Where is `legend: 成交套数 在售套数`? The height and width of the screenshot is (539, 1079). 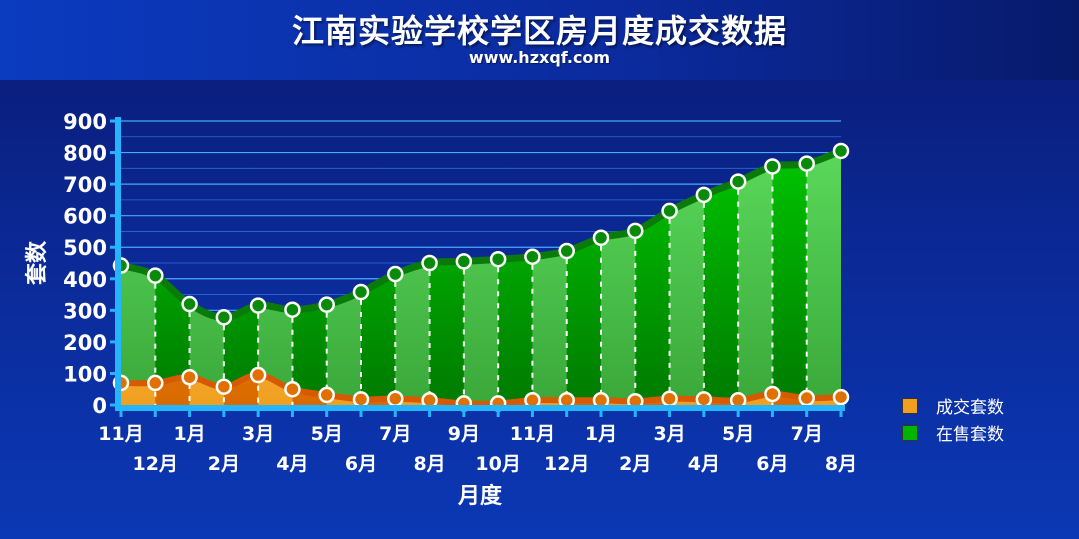 legend: 成交套数 在售套数 is located at coordinates (953, 419).